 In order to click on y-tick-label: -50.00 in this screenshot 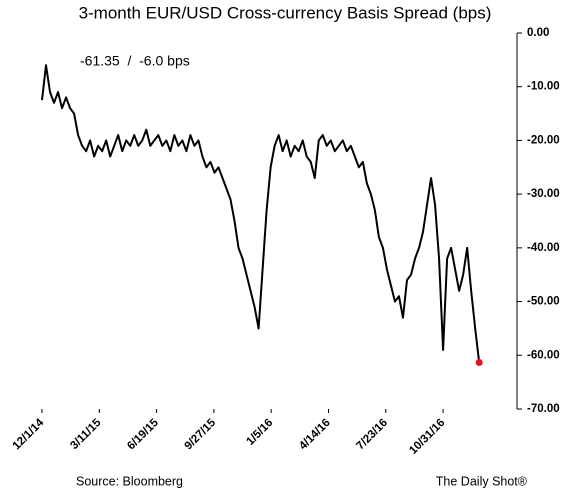, I will do `click(543, 302)`.